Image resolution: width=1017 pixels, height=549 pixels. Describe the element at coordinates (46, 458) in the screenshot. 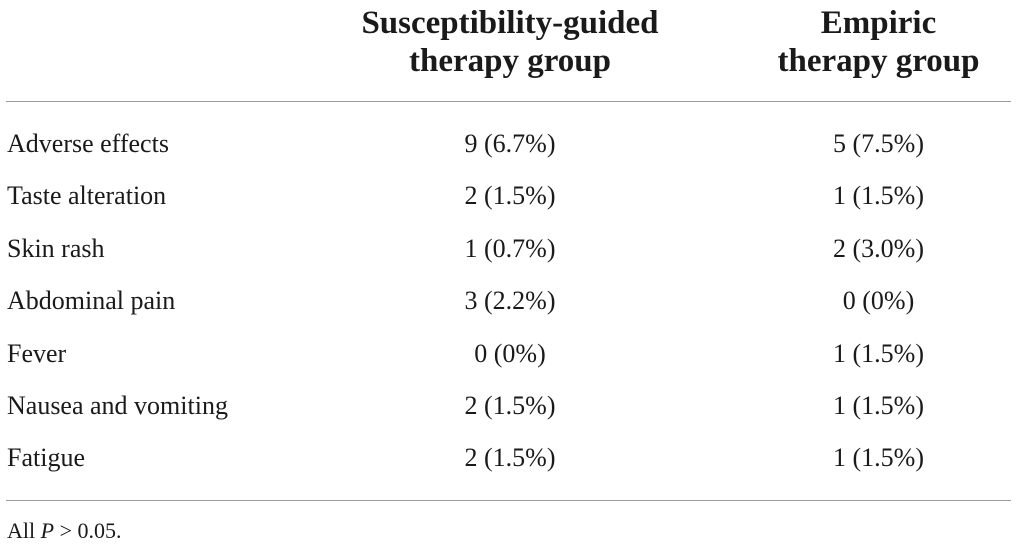

I see `row-label: Fatigue` at that location.